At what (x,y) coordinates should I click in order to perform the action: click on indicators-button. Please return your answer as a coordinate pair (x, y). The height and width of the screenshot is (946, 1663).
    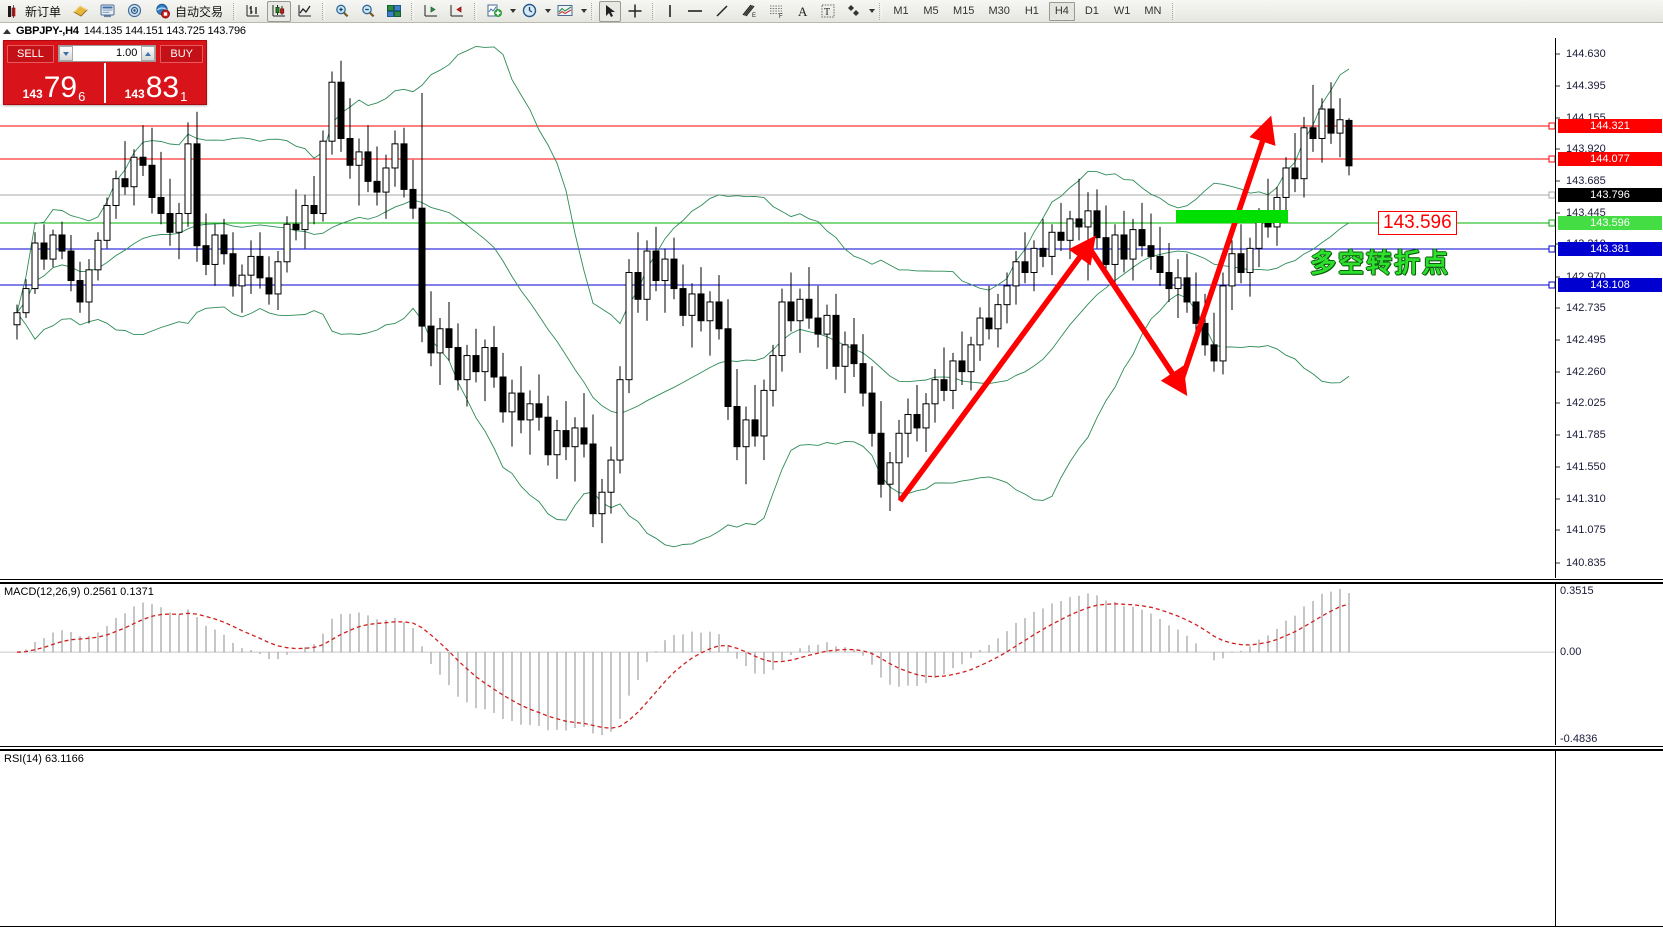
    Looking at the image, I should click on (494, 11).